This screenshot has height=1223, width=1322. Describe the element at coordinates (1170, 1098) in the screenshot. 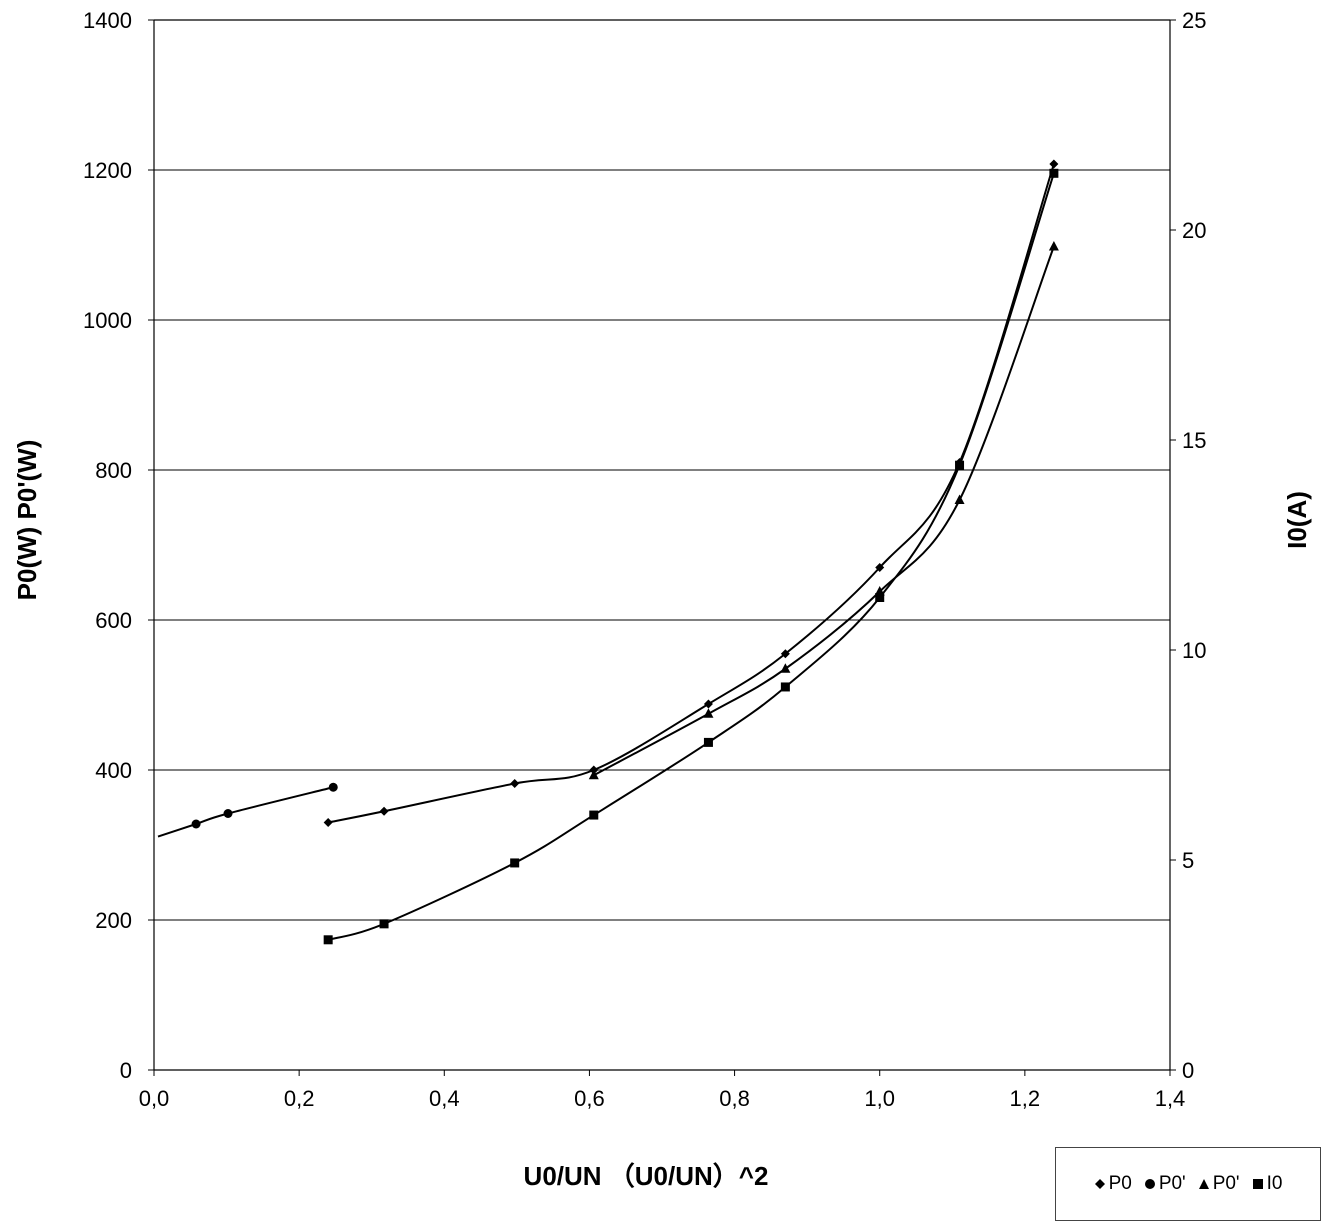

I see `x-tick-label: 1,4` at that location.